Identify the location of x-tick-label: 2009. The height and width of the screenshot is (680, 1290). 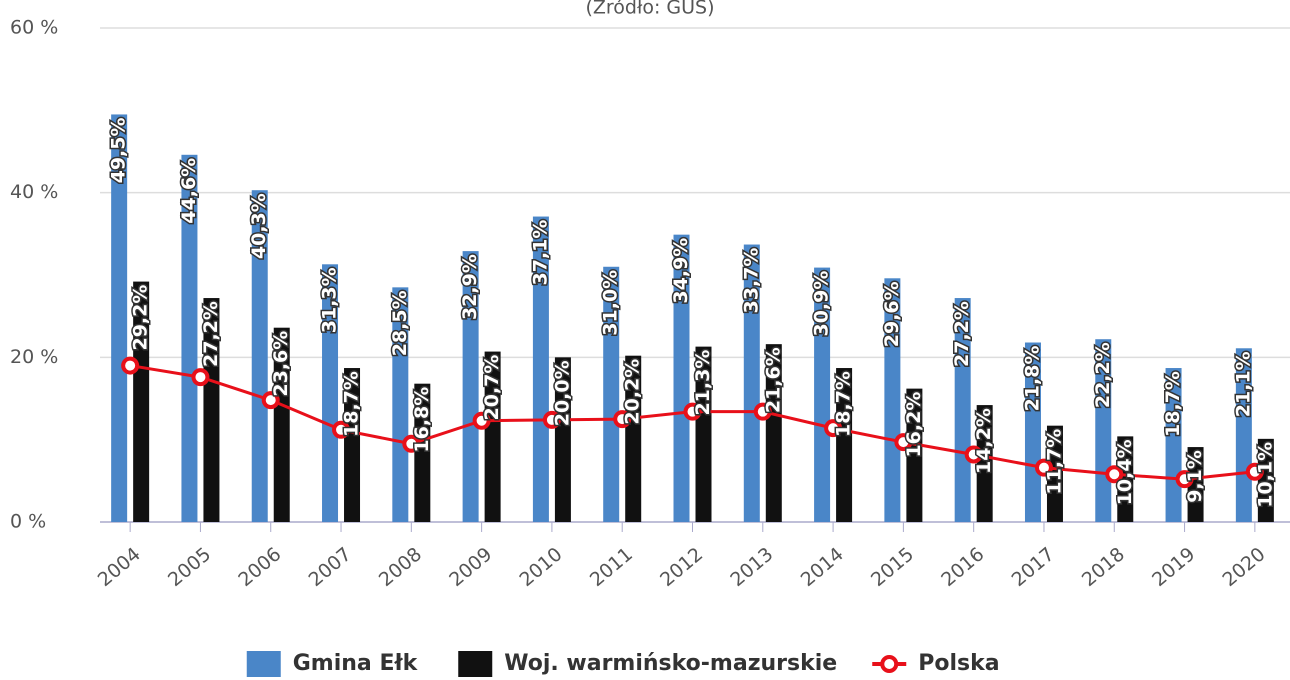
(470, 567).